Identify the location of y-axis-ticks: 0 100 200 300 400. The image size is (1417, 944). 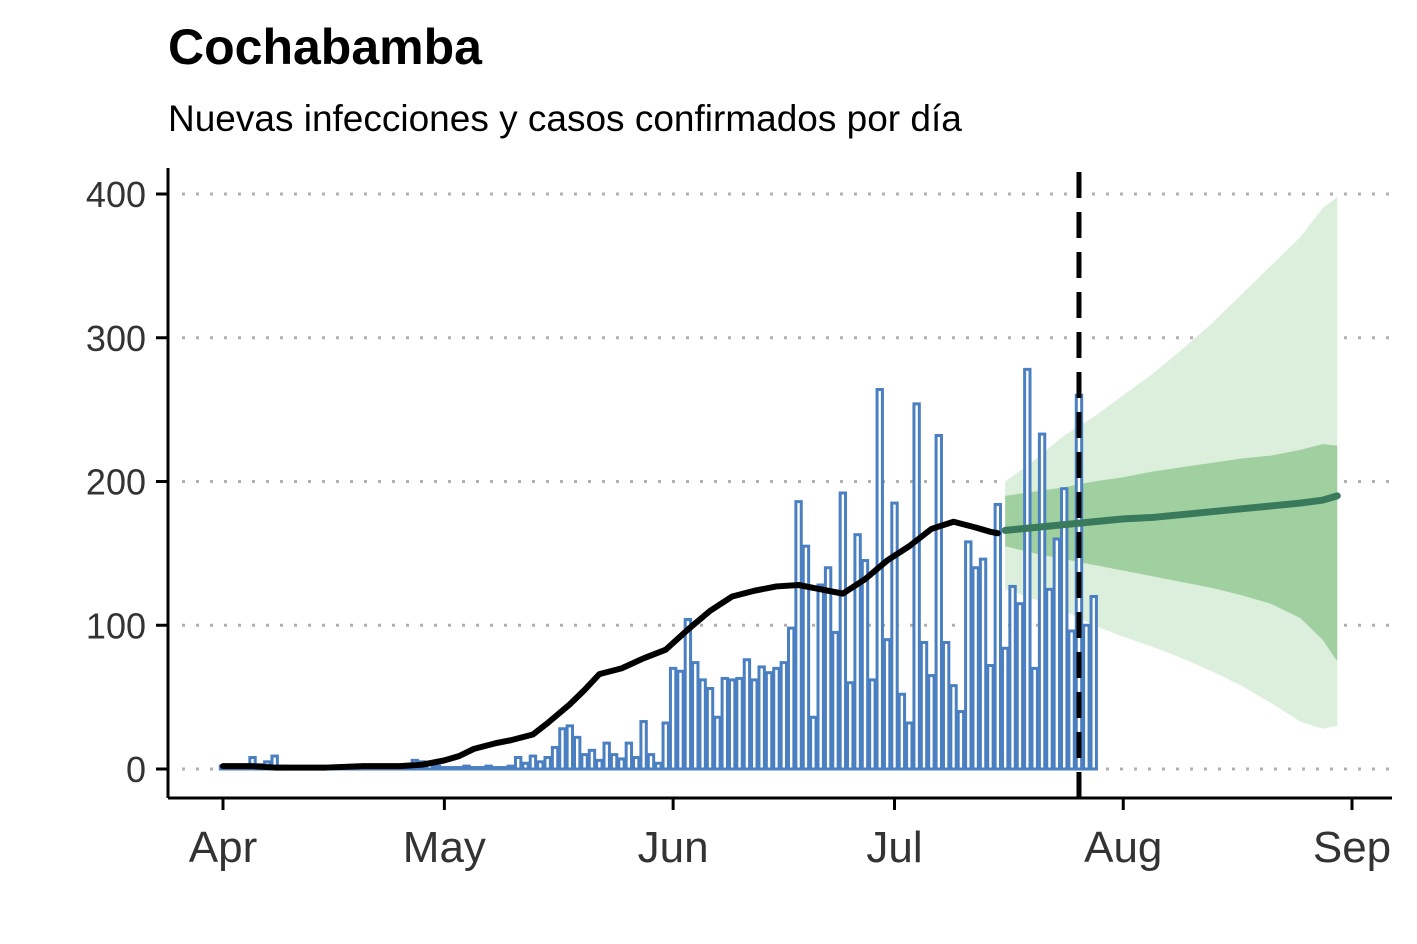
(127, 482).